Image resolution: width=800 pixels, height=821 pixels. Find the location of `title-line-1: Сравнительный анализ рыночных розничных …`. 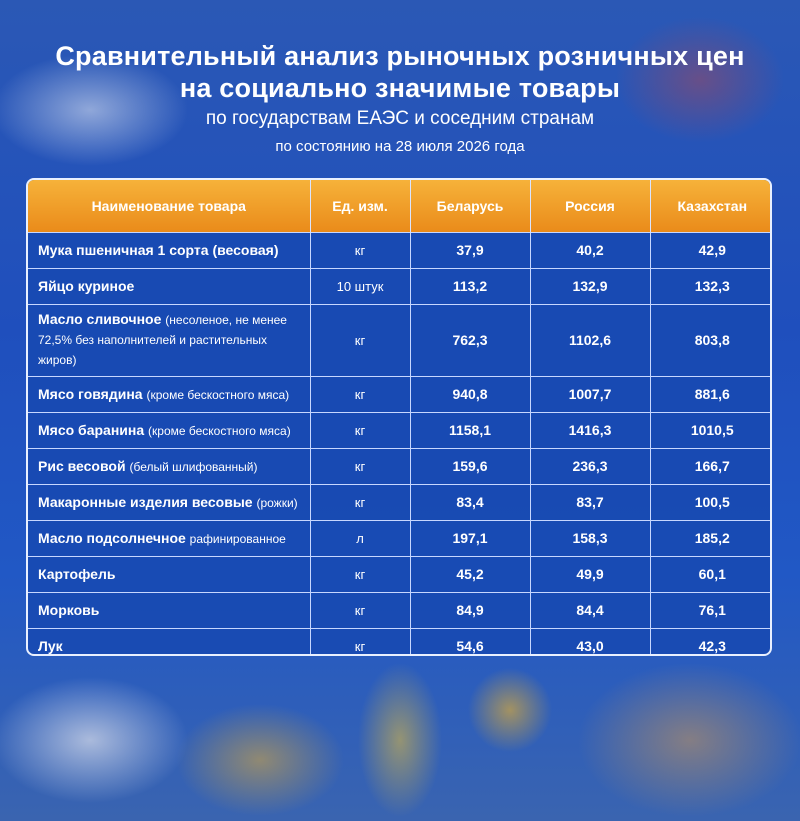

title-line-1: Сравнительный анализ рыночных розничных … is located at coordinates (400, 56).